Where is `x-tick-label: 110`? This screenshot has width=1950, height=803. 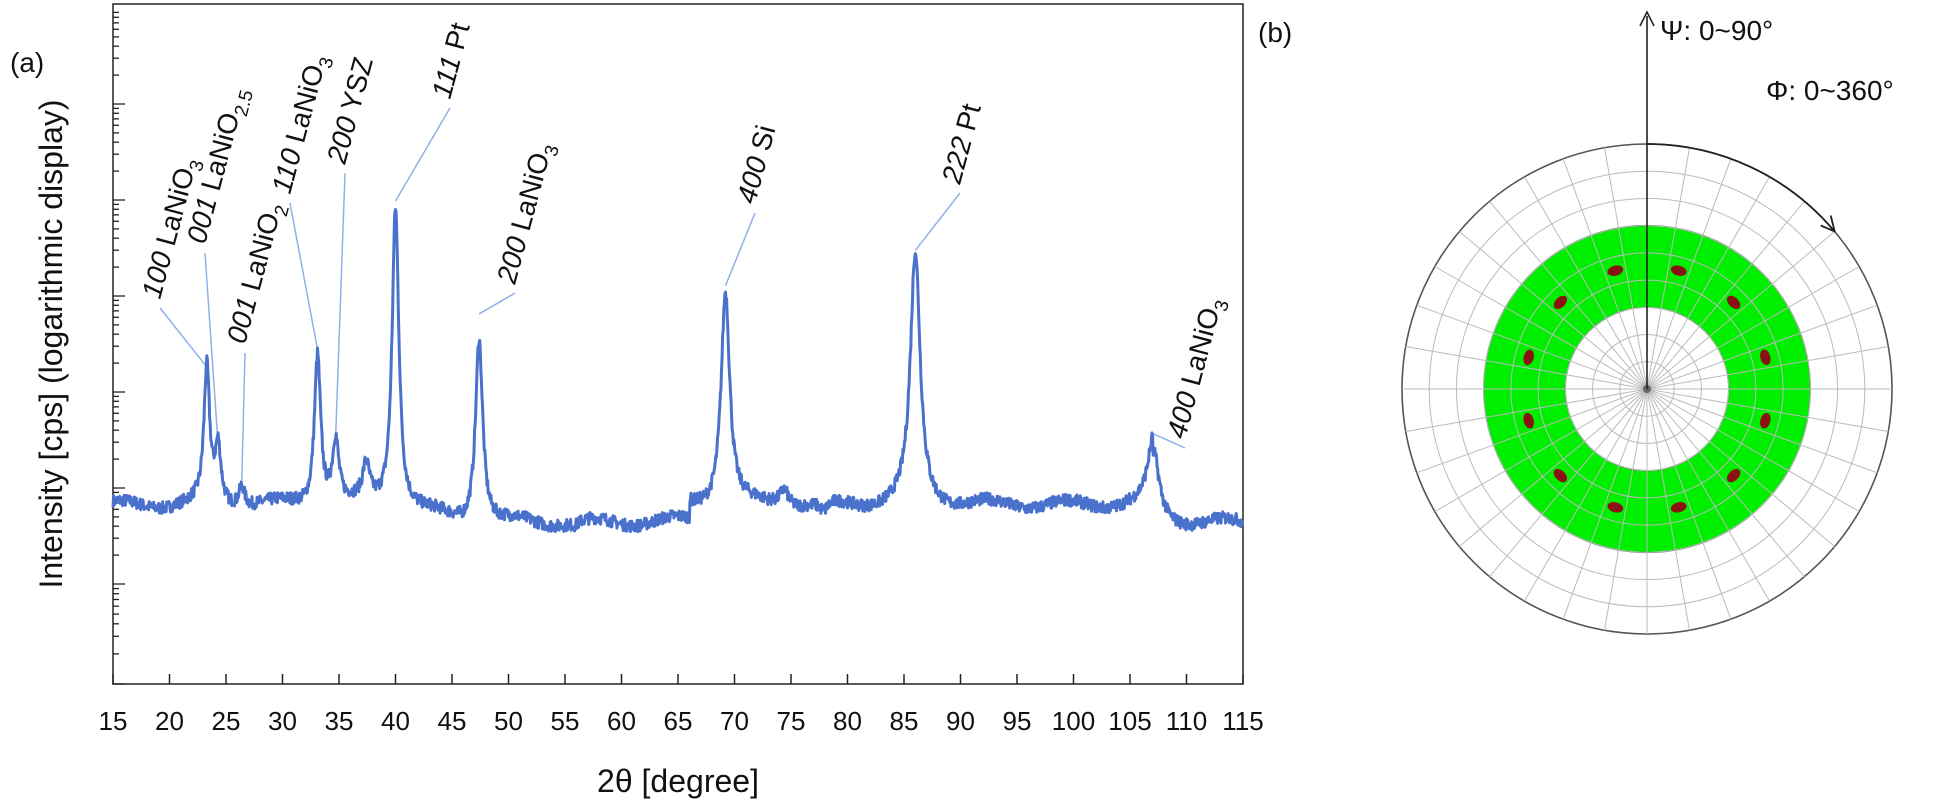 x-tick-label: 110 is located at coordinates (1186, 721).